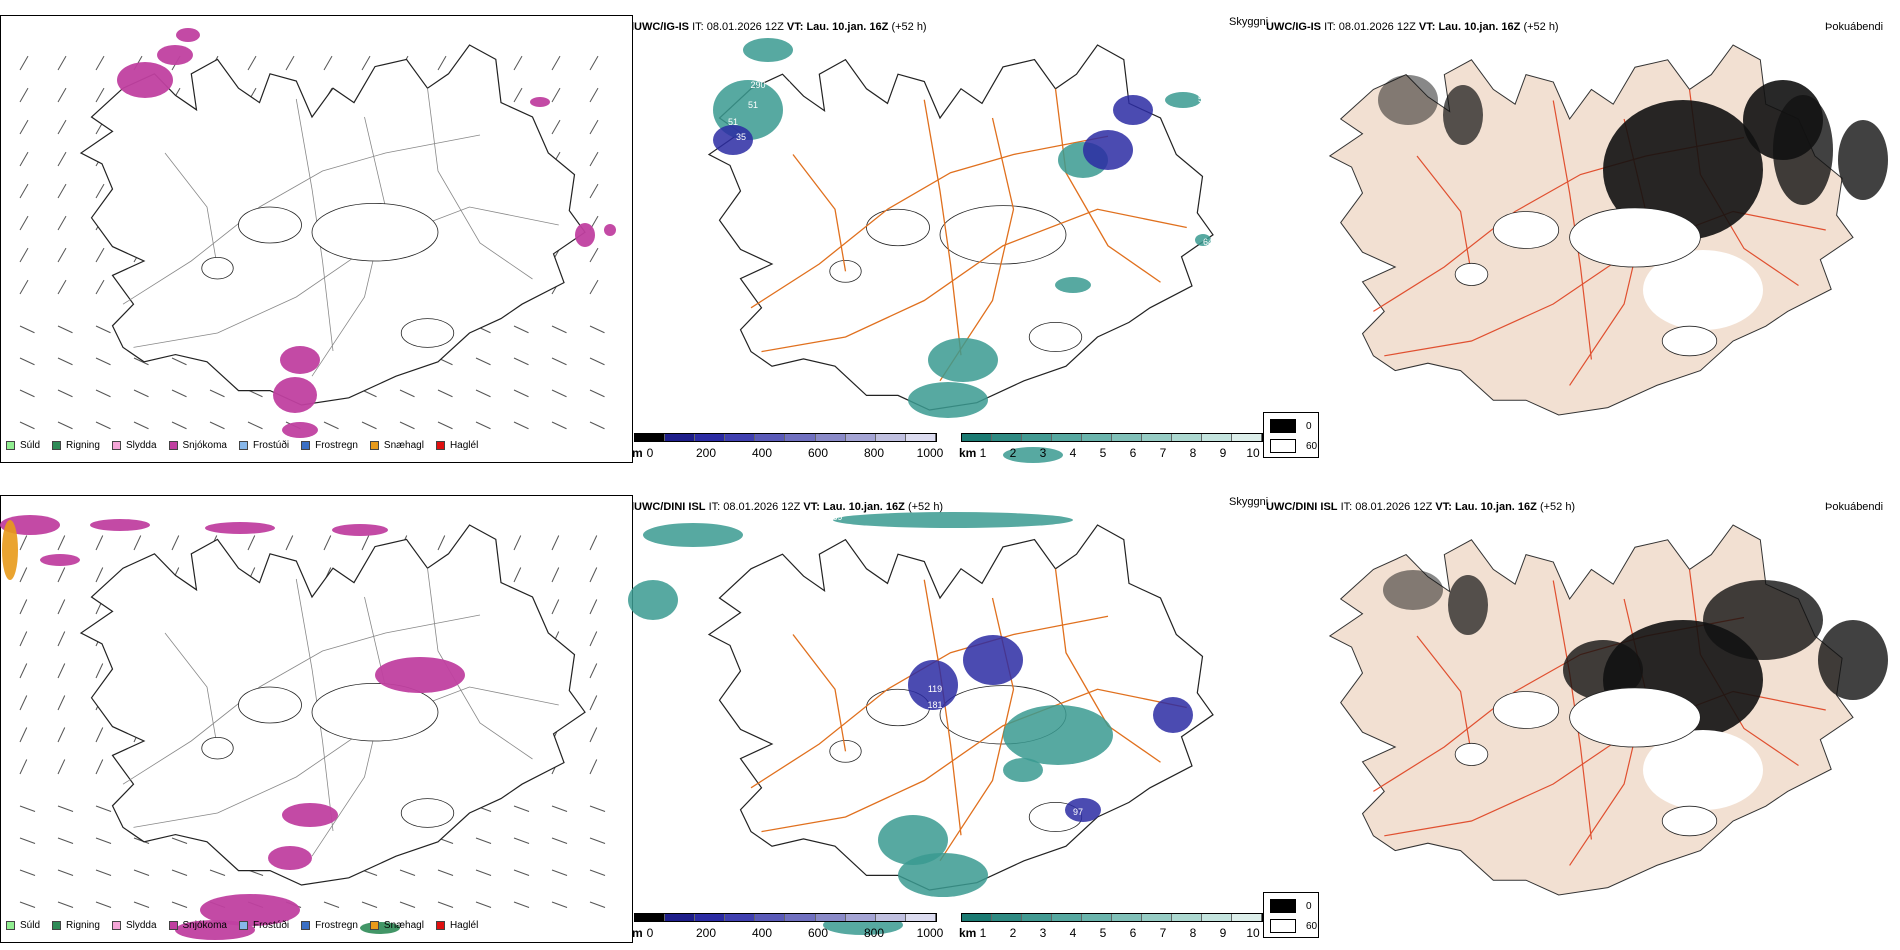 The height and width of the screenshot is (950, 1900). What do you see at coordinates (753, 105) in the screenshot?
I see `visibility-value-label: 51` at bounding box center [753, 105].